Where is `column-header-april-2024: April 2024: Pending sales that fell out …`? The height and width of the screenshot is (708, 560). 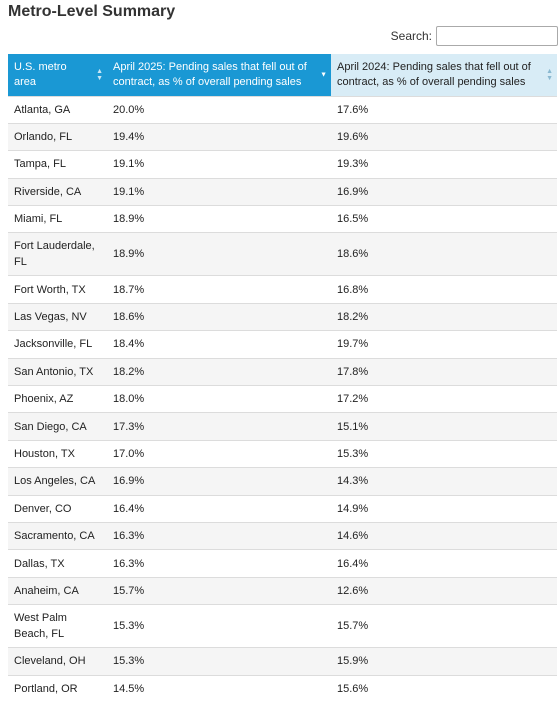 column-header-april-2024: April 2024: Pending sales that fell out … is located at coordinates (444, 75).